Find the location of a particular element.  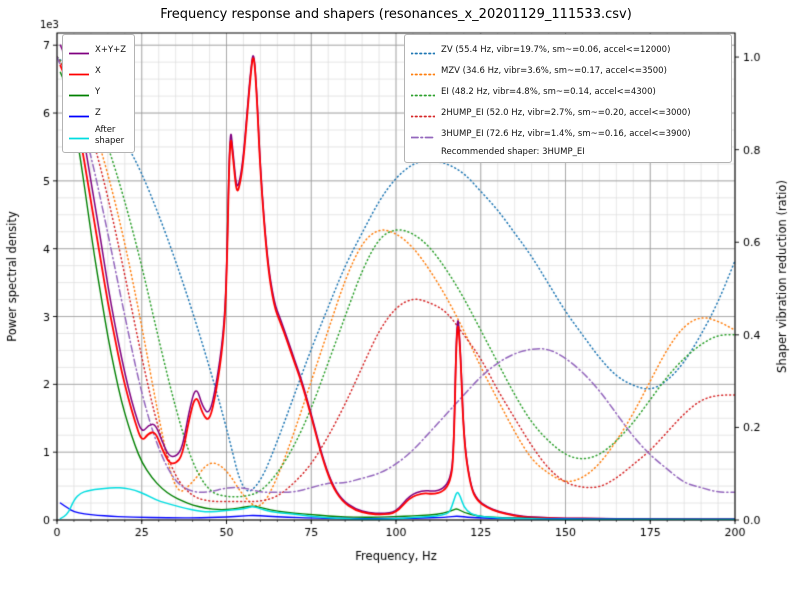

legend-item-label: Y is located at coordinates (98, 92).